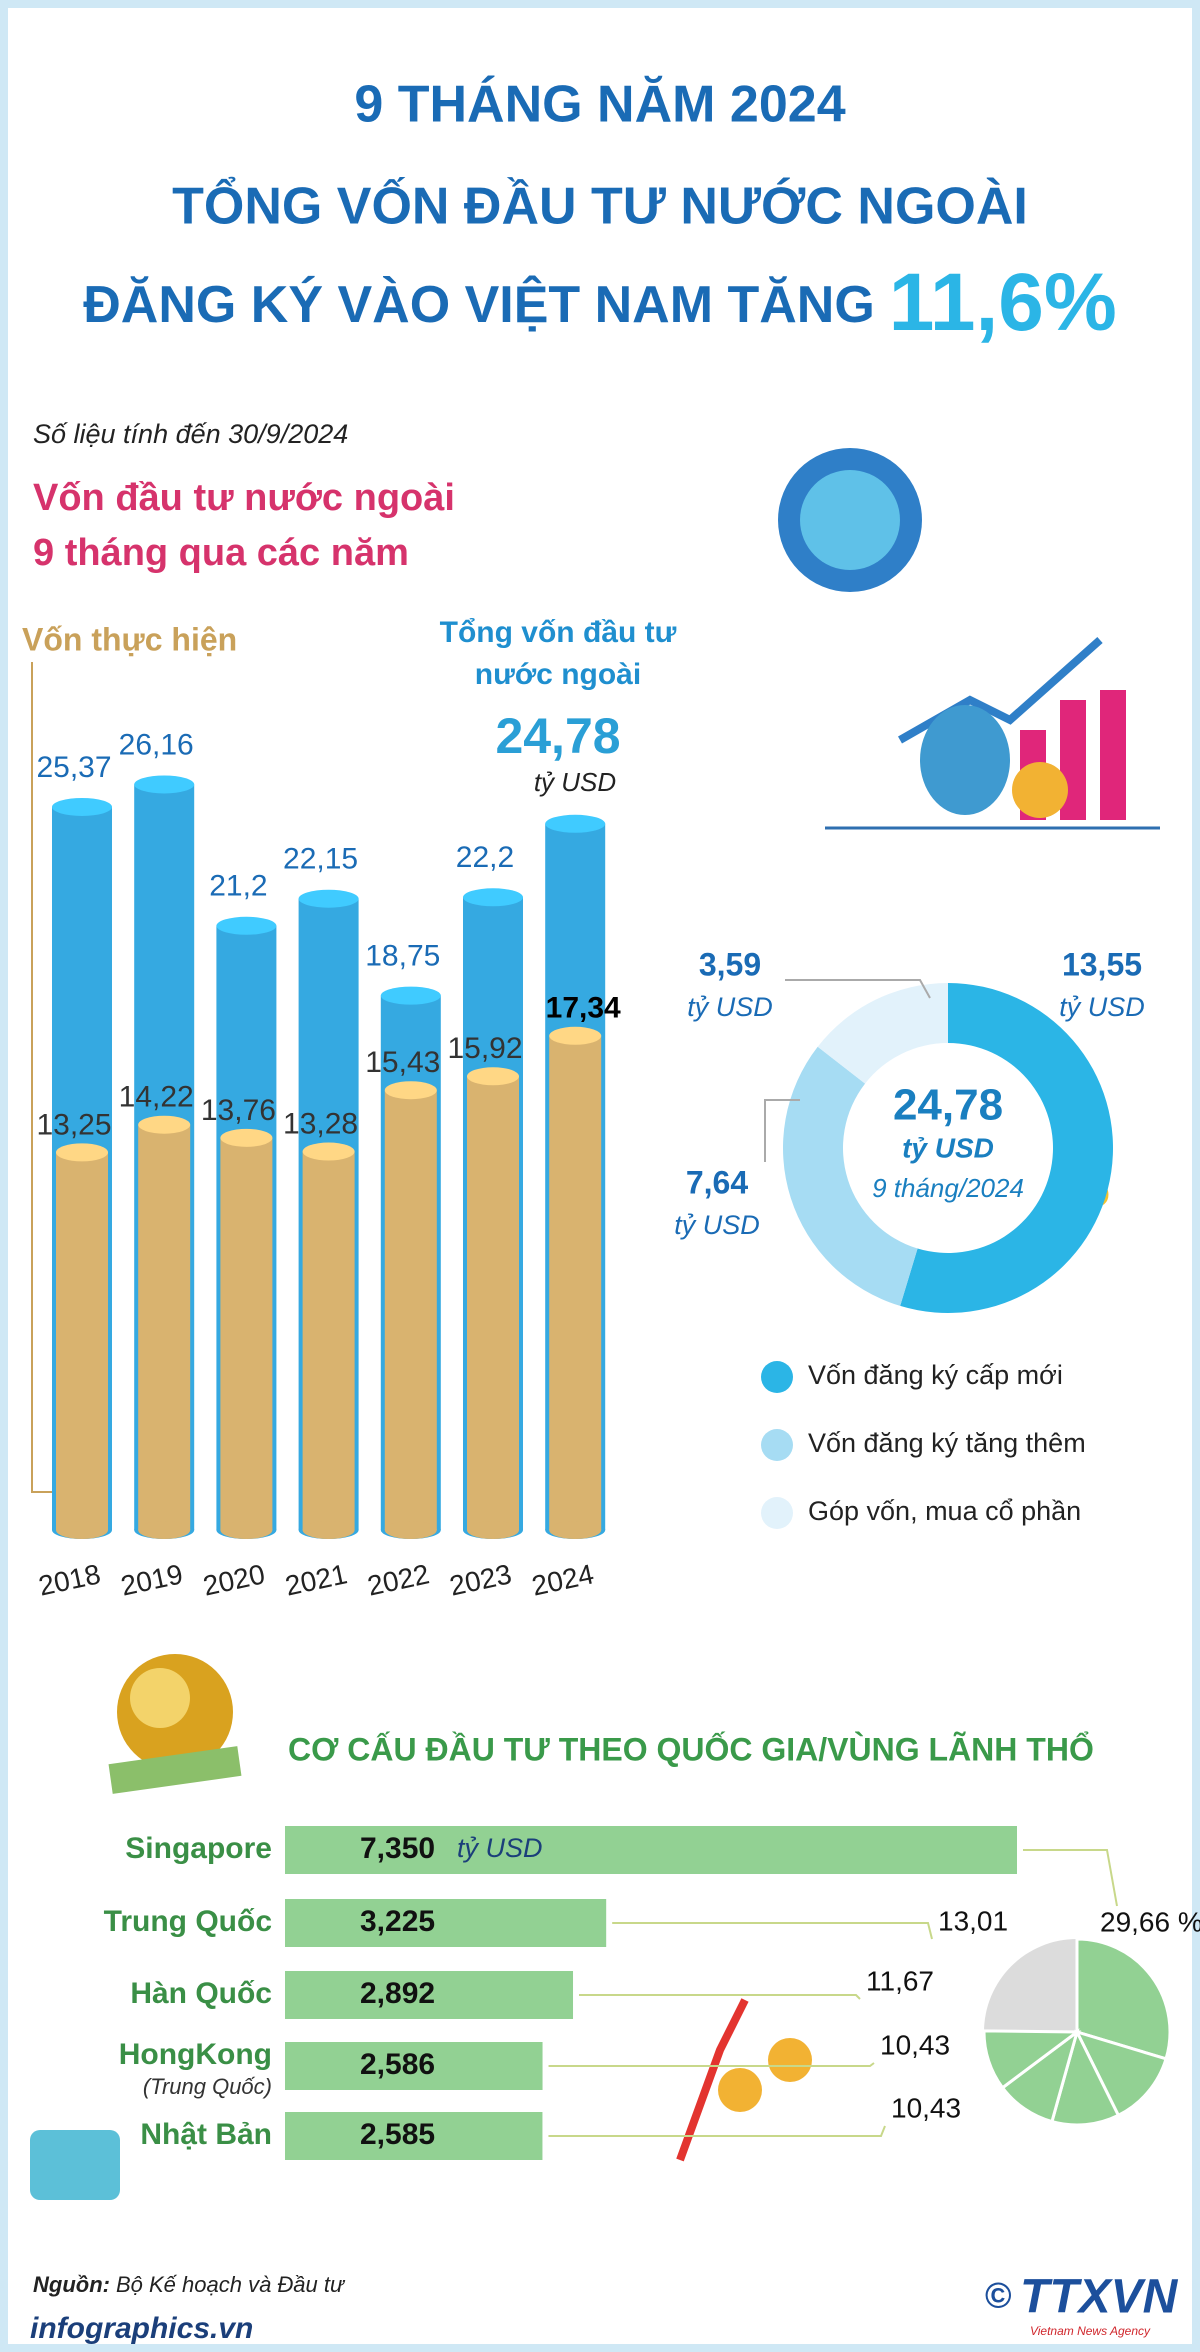 The width and height of the screenshot is (1200, 2352). What do you see at coordinates (935, 1375) in the screenshot?
I see `legend-label: Vốn đăng ký cấp mới` at bounding box center [935, 1375].